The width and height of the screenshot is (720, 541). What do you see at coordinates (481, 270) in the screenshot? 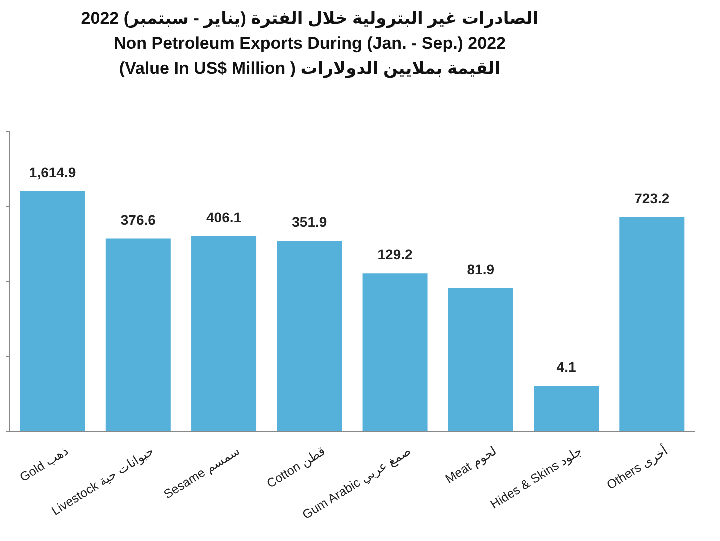
I see `data-label: 81.9` at bounding box center [481, 270].